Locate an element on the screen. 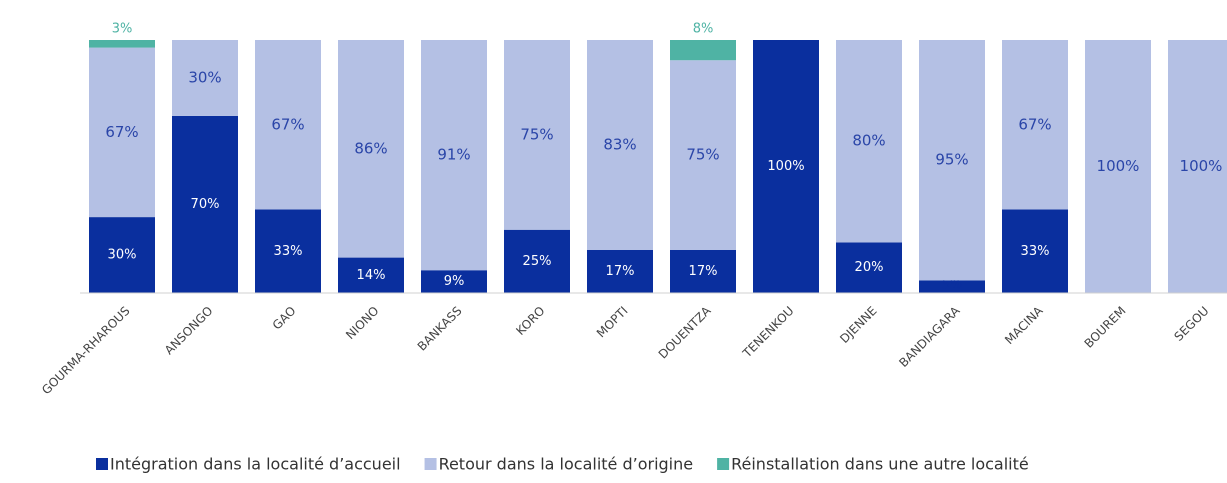  value-label: 9% is located at coordinates (454, 281).